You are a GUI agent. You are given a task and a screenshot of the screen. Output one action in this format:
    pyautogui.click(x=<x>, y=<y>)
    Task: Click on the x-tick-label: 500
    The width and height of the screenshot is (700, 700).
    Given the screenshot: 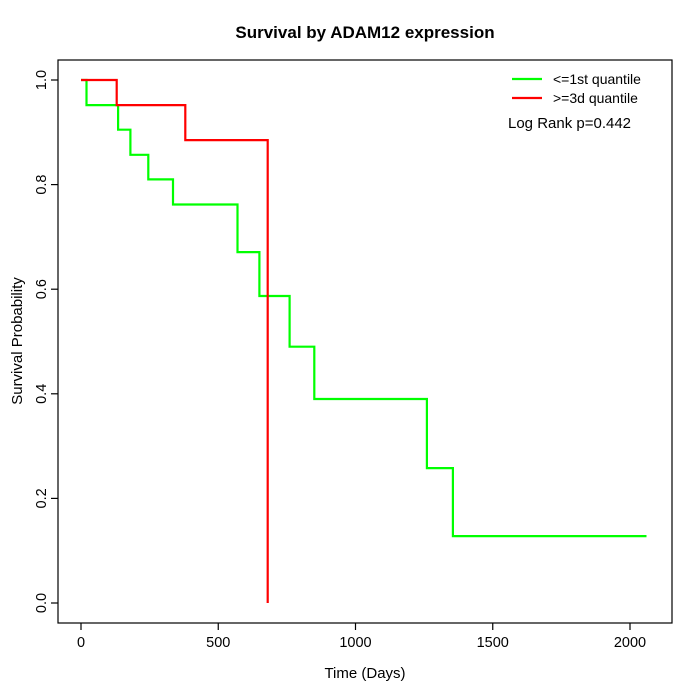 What is the action you would take?
    pyautogui.click(x=218, y=643)
    